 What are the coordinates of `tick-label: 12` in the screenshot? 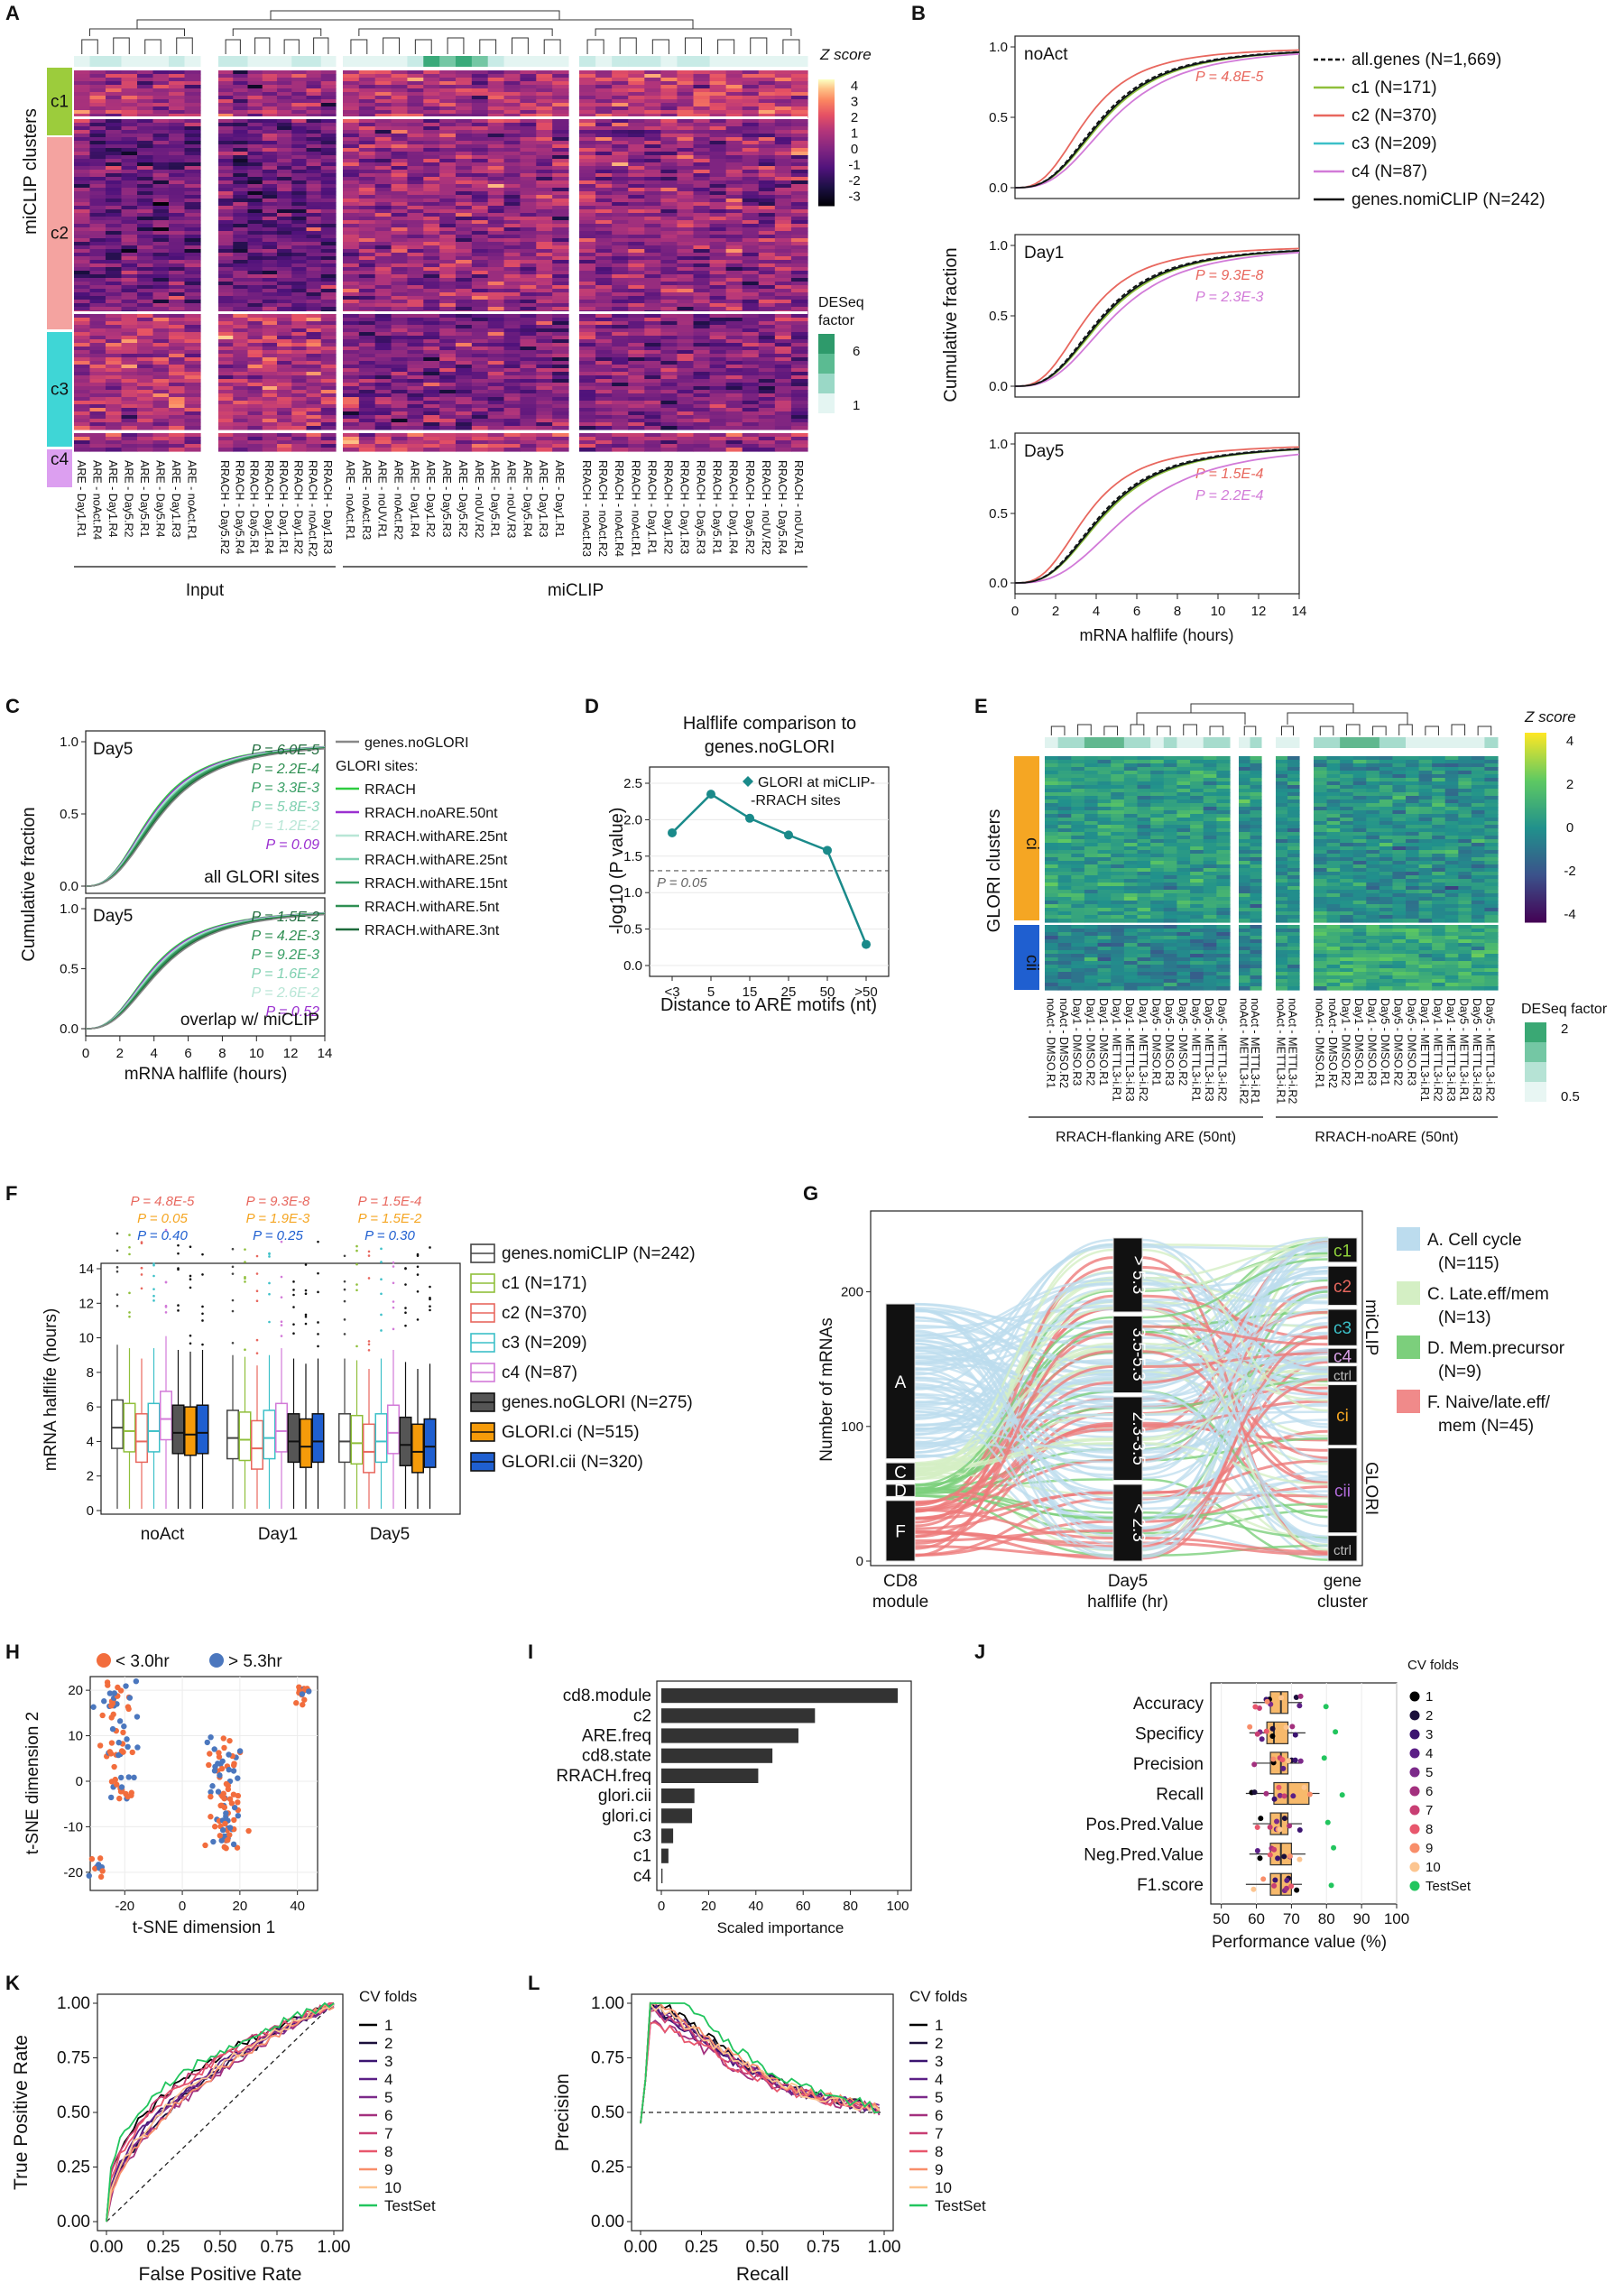 It's located at (1259, 611).